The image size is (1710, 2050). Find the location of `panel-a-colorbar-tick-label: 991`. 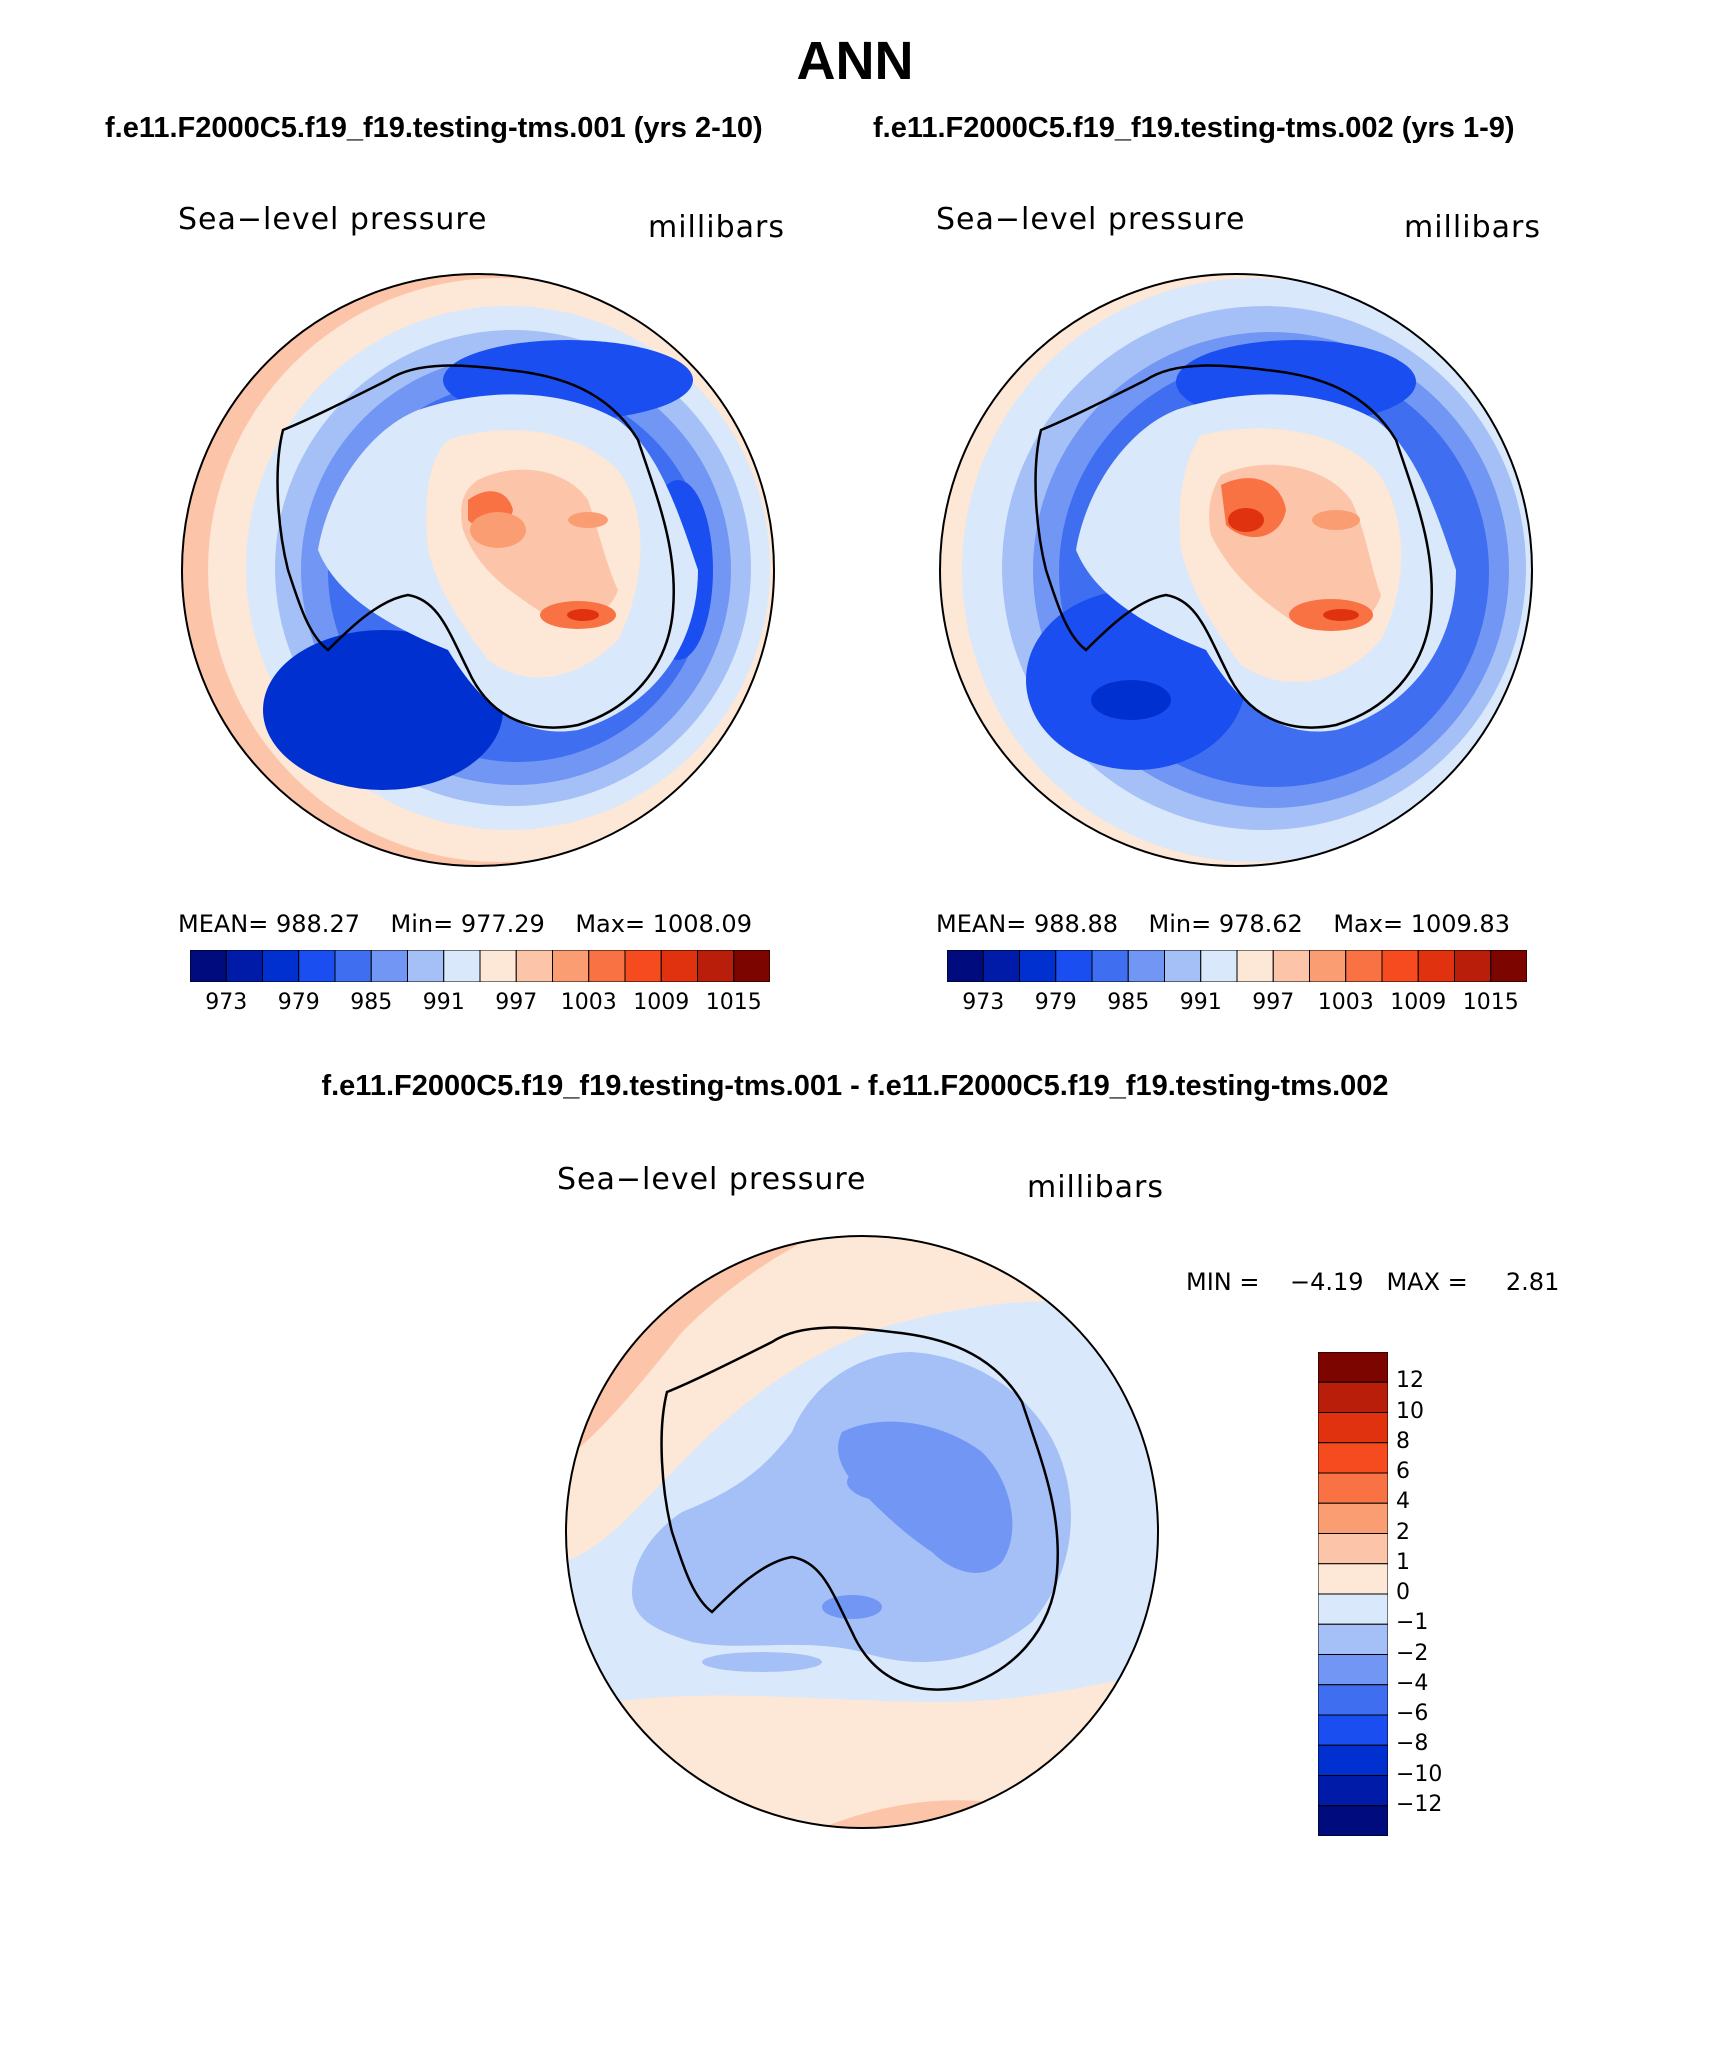

panel-a-colorbar-tick-label: 991 is located at coordinates (443, 1002).